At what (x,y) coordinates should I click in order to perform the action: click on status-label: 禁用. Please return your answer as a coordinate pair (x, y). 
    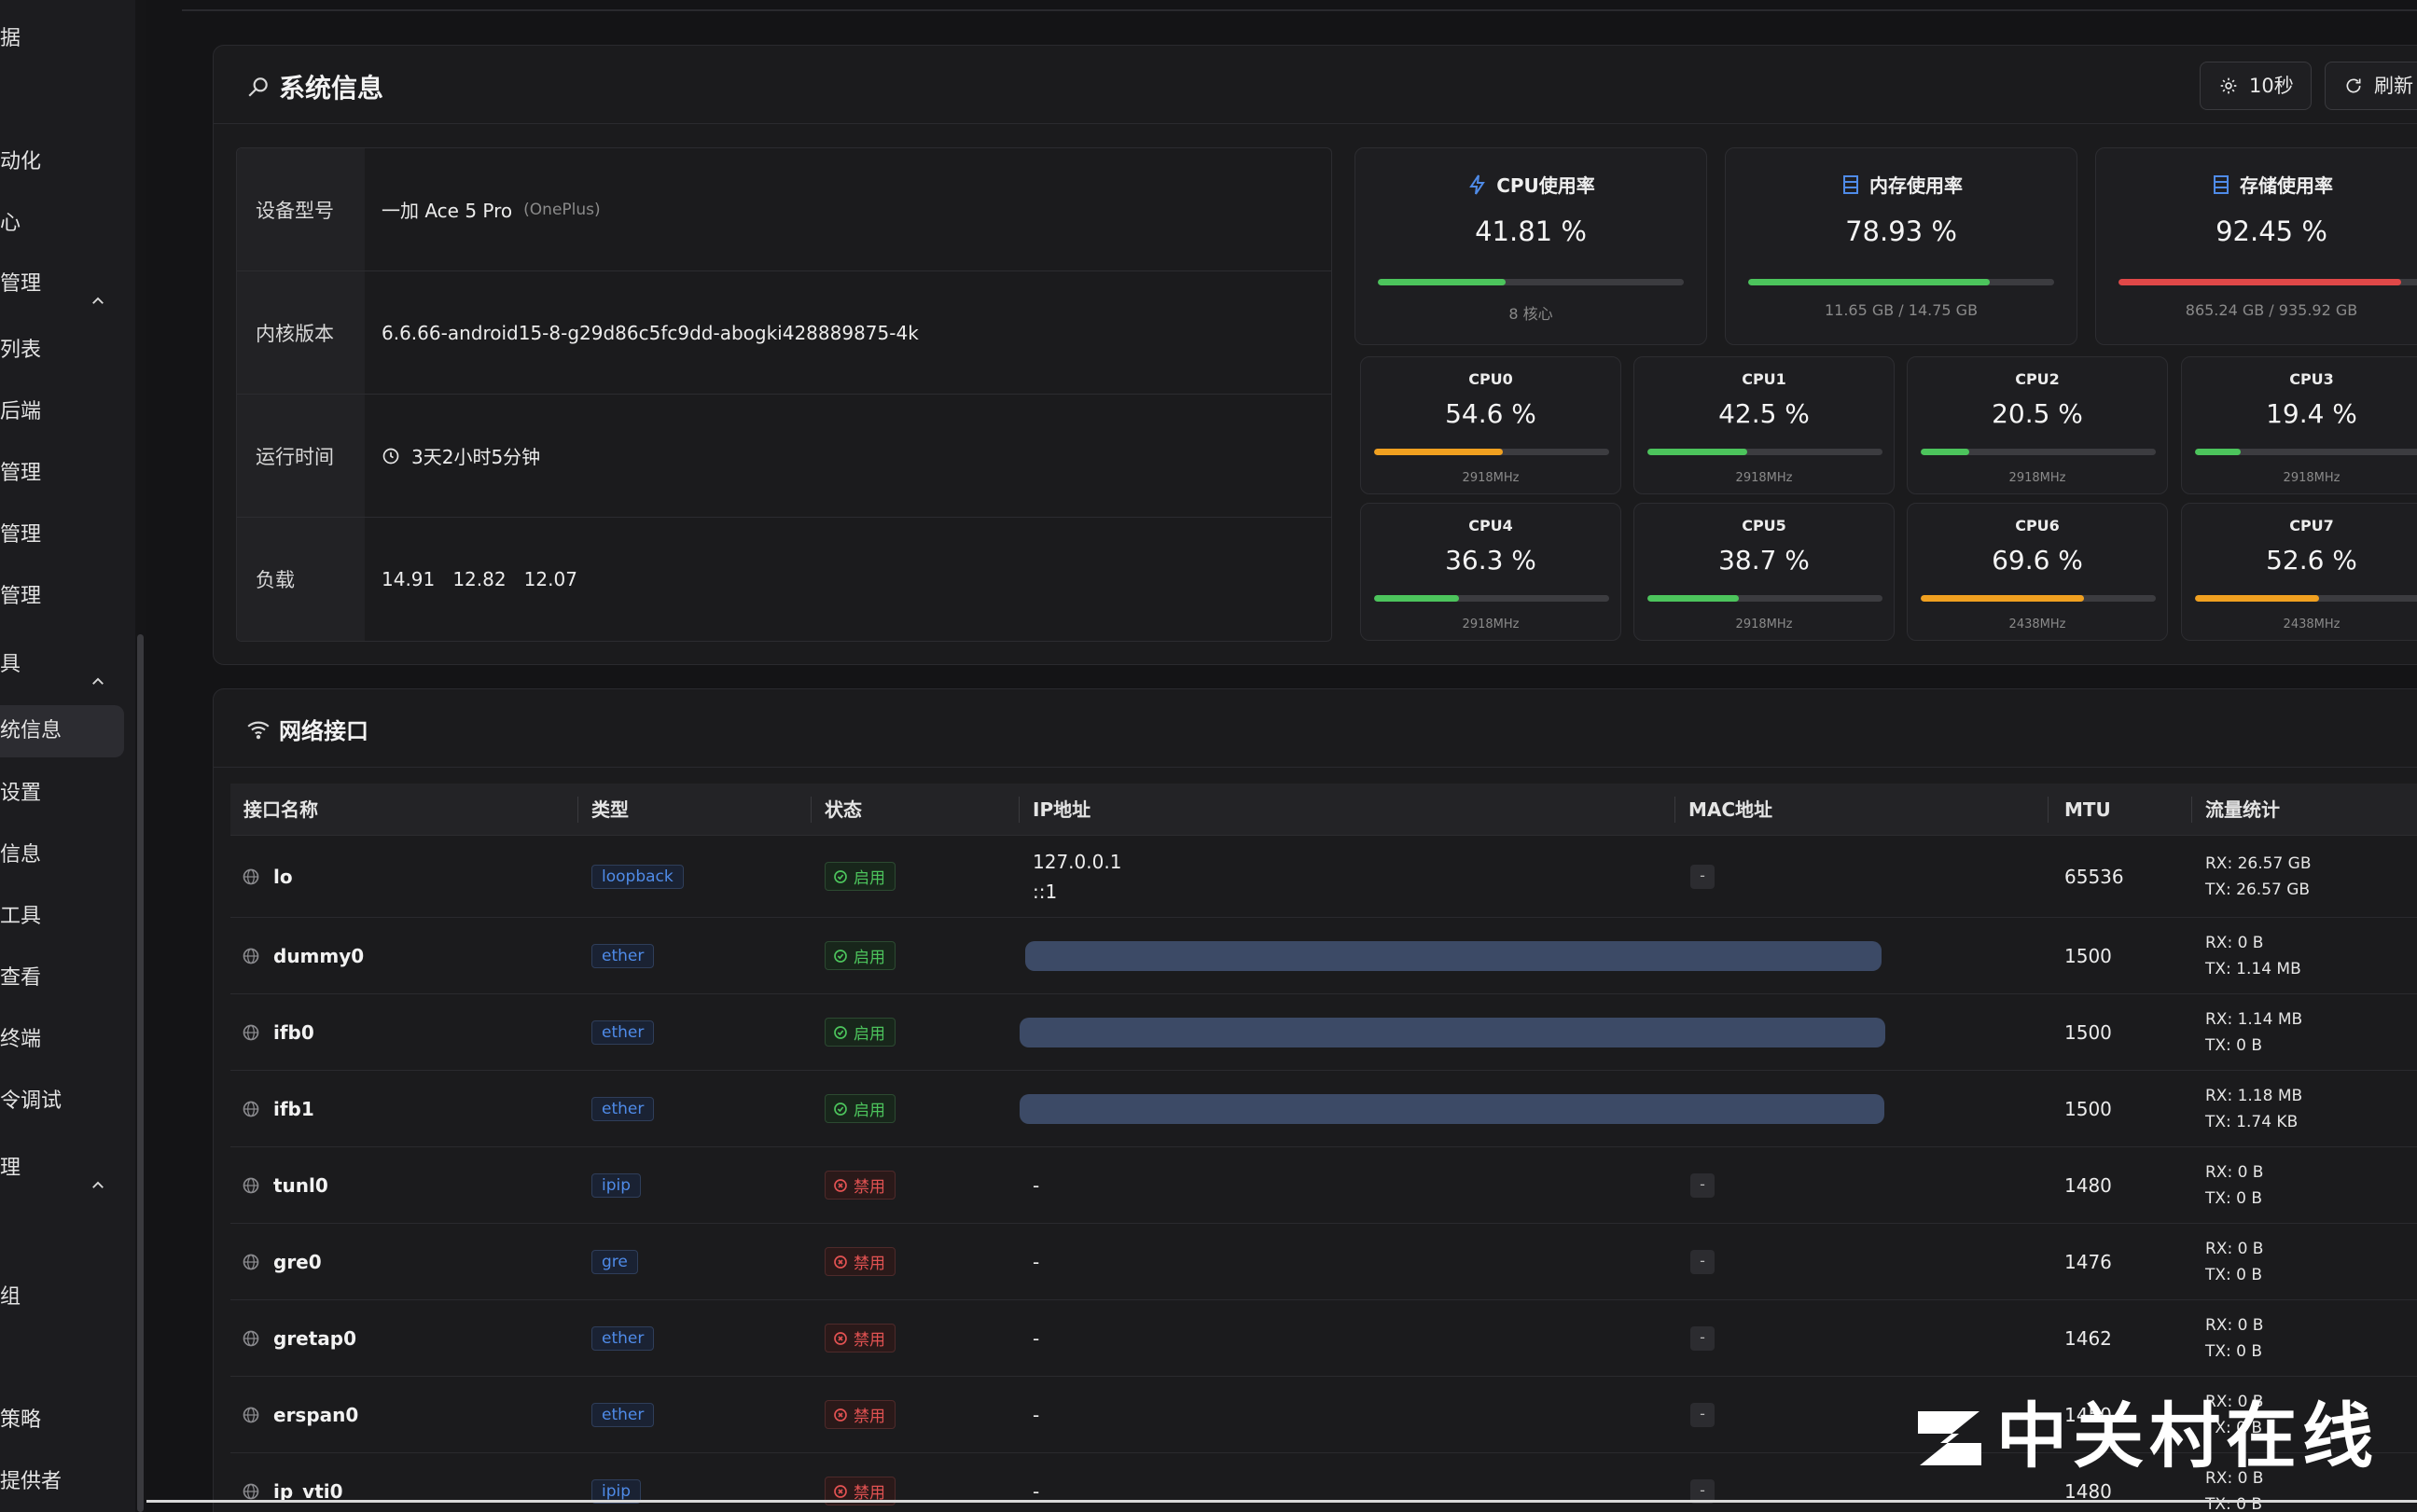
    Looking at the image, I should click on (869, 1493).